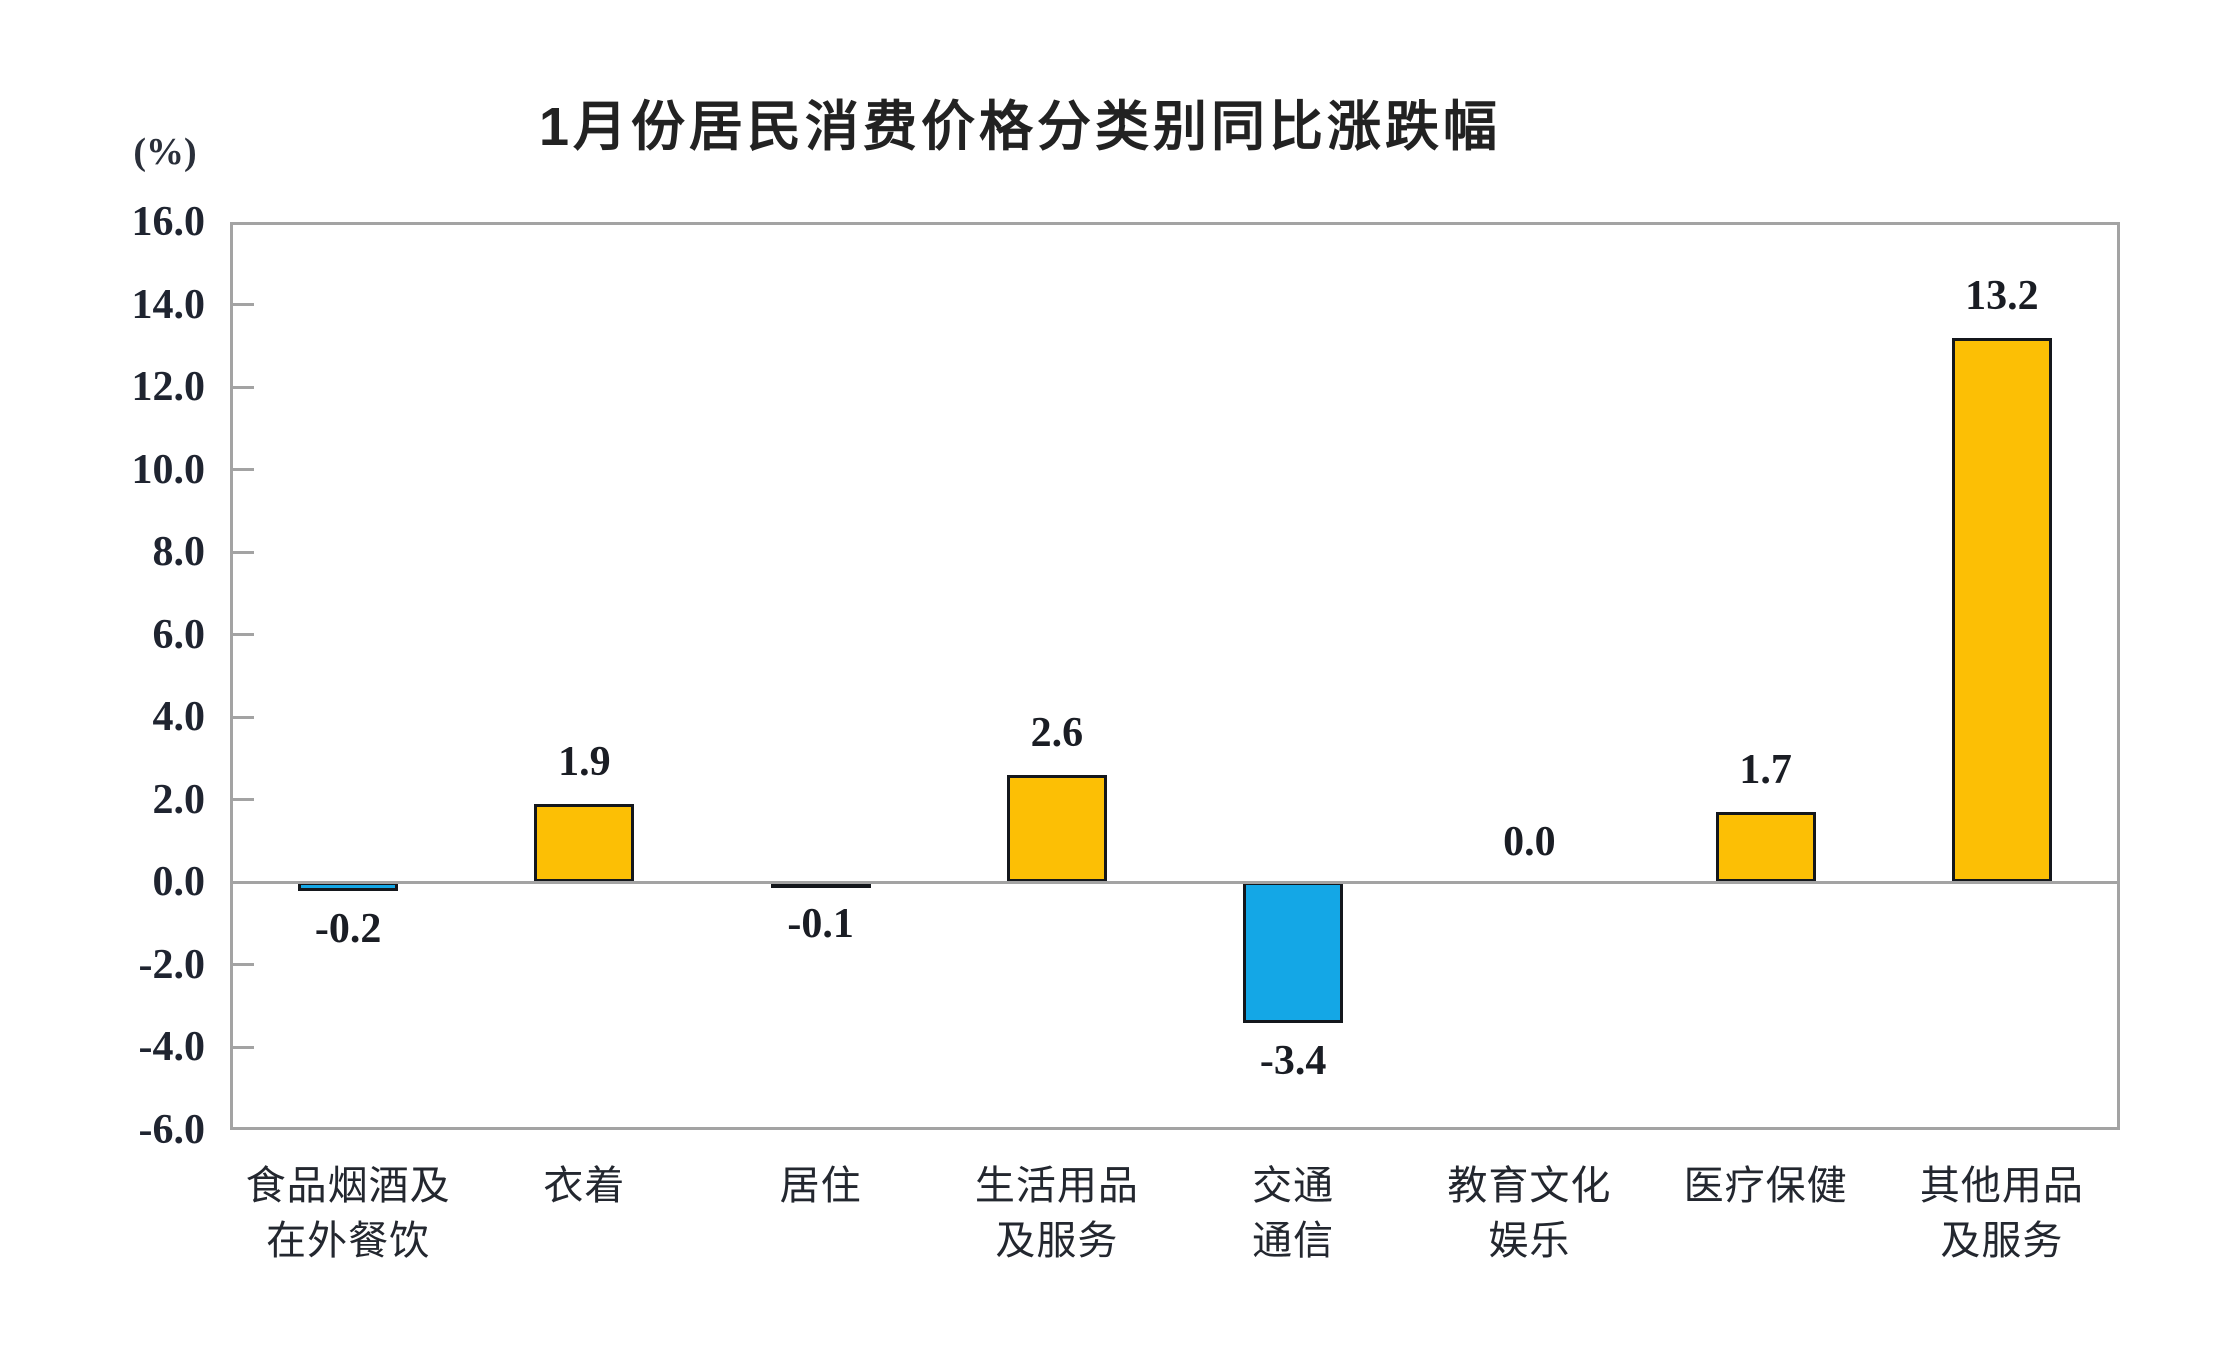 The width and height of the screenshot is (2215, 1370). I want to click on y-tick-label: -4.0, so click(172, 1047).